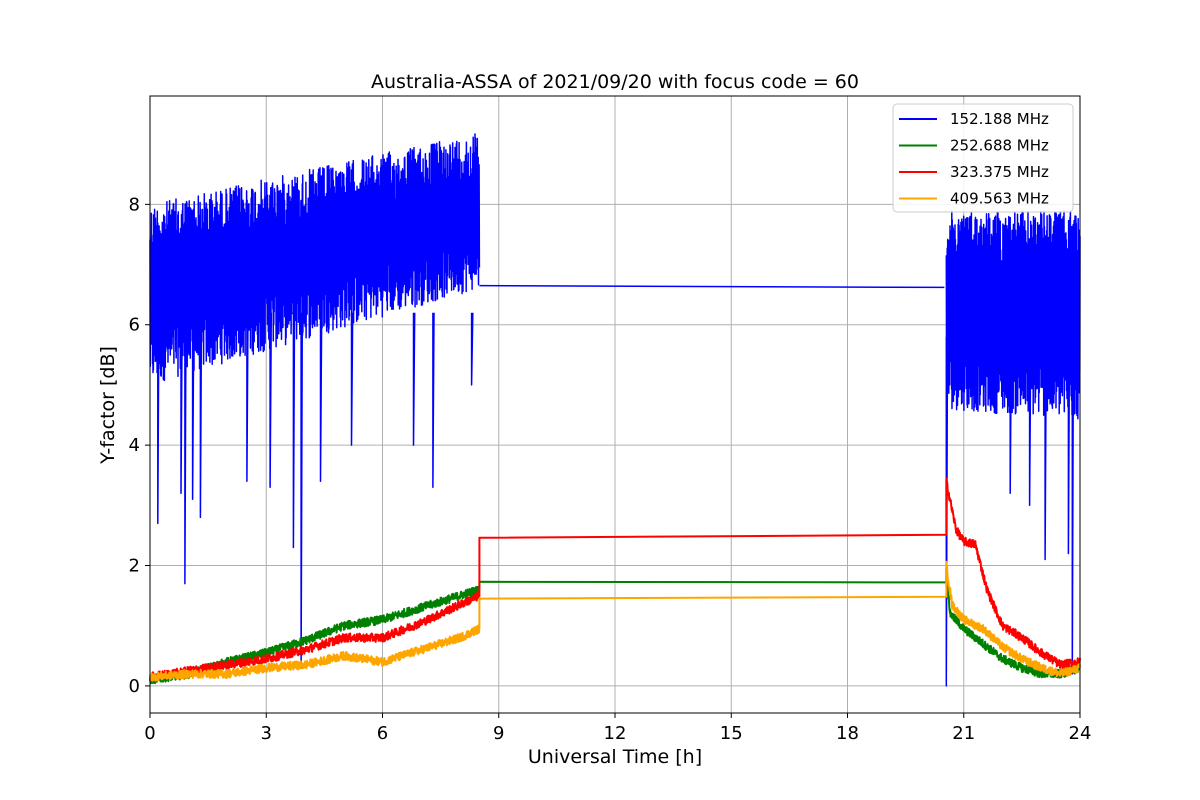  Describe the element at coordinates (266, 733) in the screenshot. I see `x-tick-label: 3` at that location.